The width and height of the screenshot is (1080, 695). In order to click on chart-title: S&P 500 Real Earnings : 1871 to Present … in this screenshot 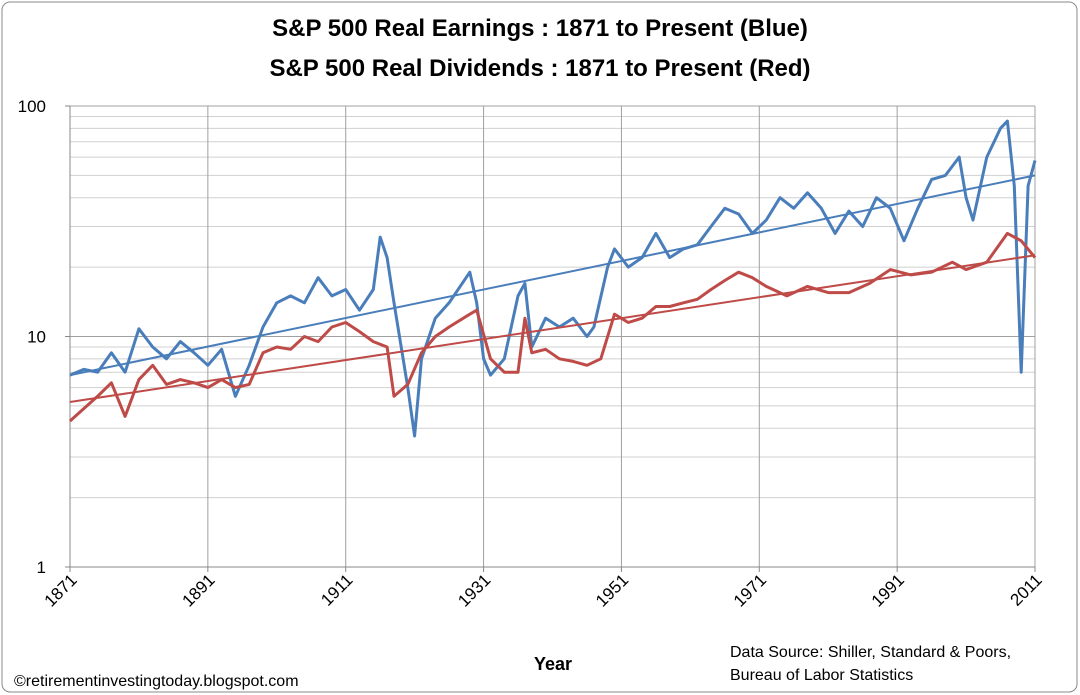, I will do `click(540, 28)`.